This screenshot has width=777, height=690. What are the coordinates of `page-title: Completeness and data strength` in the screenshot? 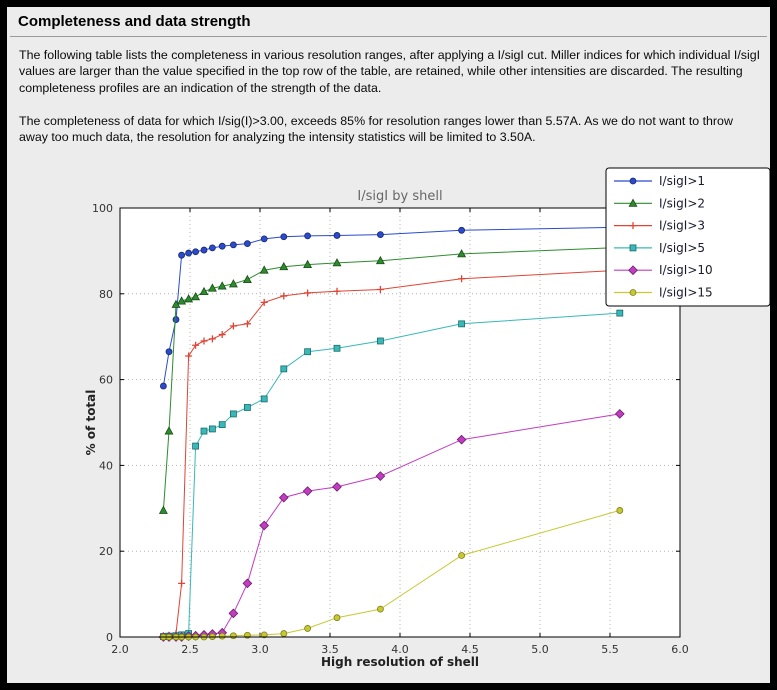 It's located at (134, 21).